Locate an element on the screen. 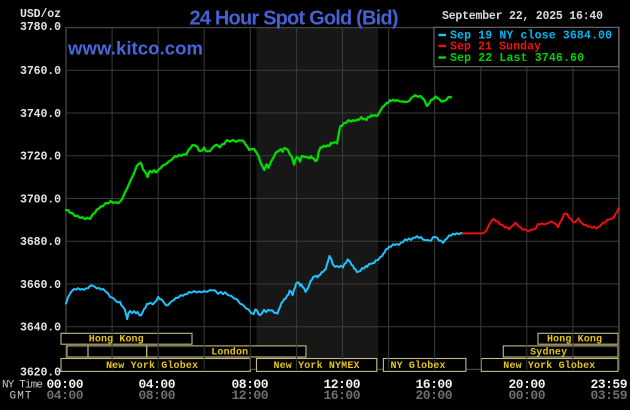  svg-text: Sep 22 Last 3746.60 is located at coordinates (517, 58).